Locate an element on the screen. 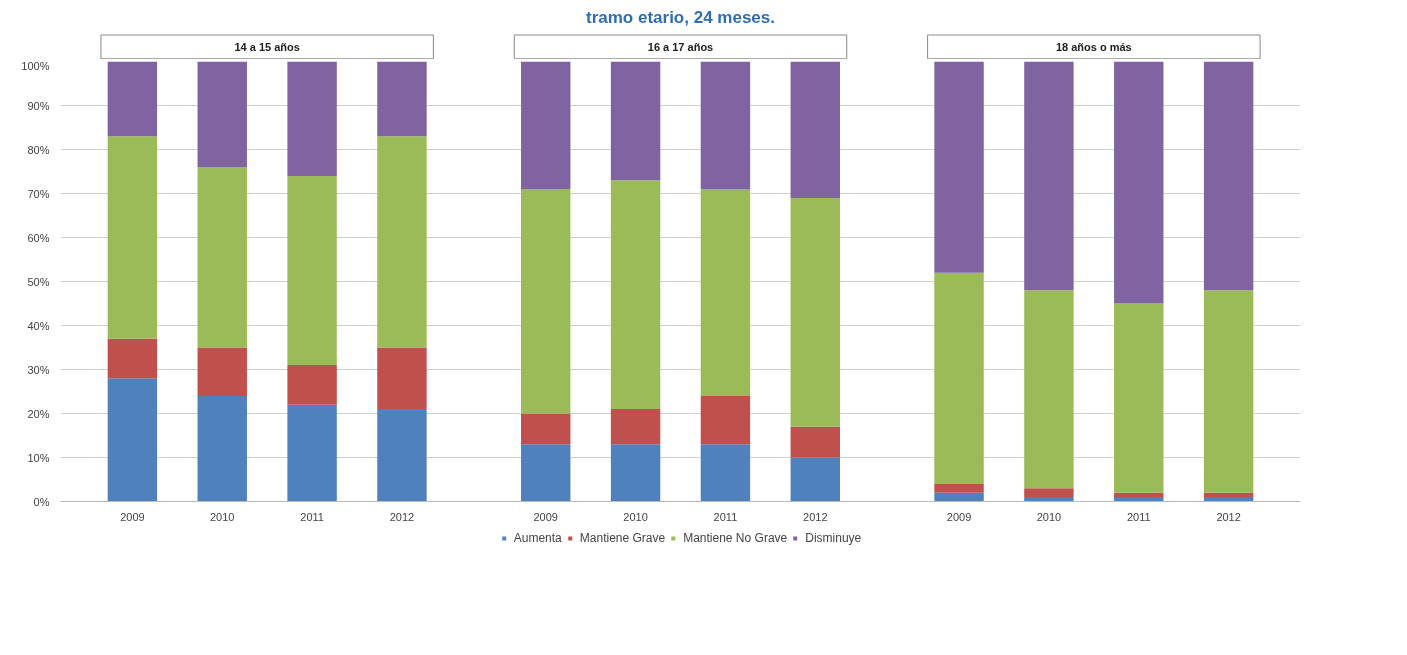 This screenshot has width=1407, height=655. y-tick-label: 10% is located at coordinates (38, 457).